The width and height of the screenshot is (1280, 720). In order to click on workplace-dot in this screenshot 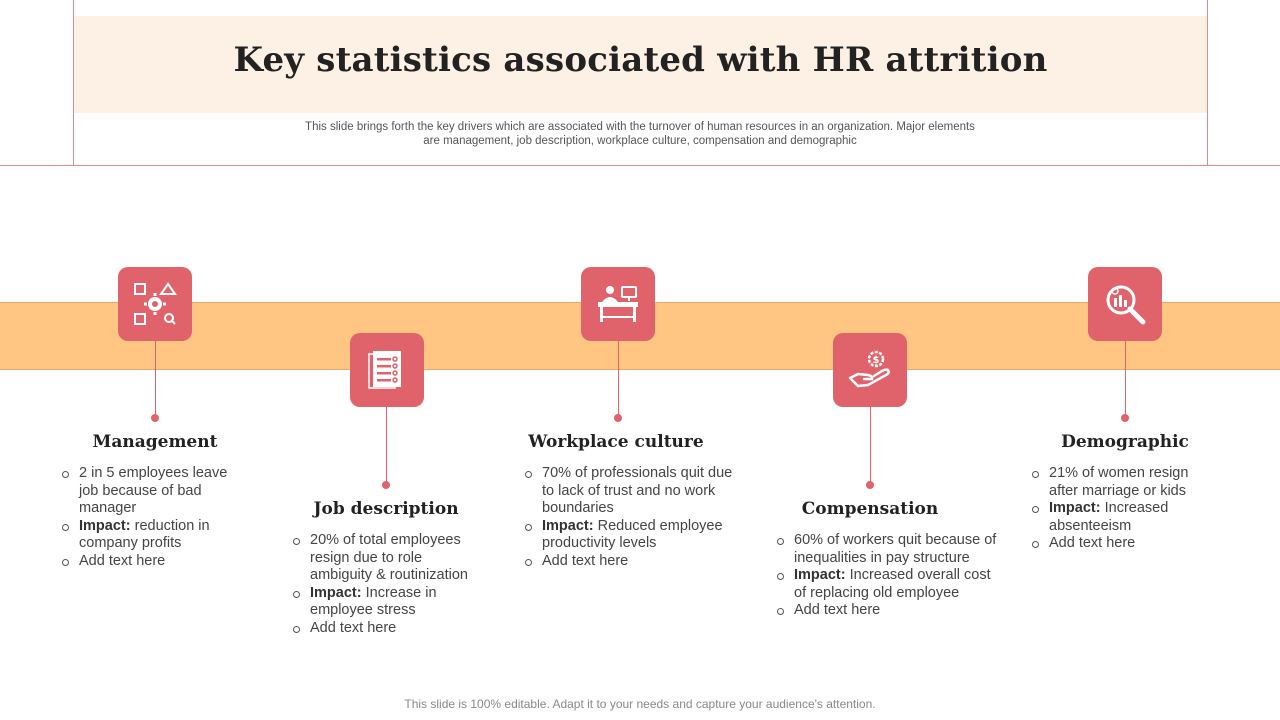, I will do `click(618, 418)`.